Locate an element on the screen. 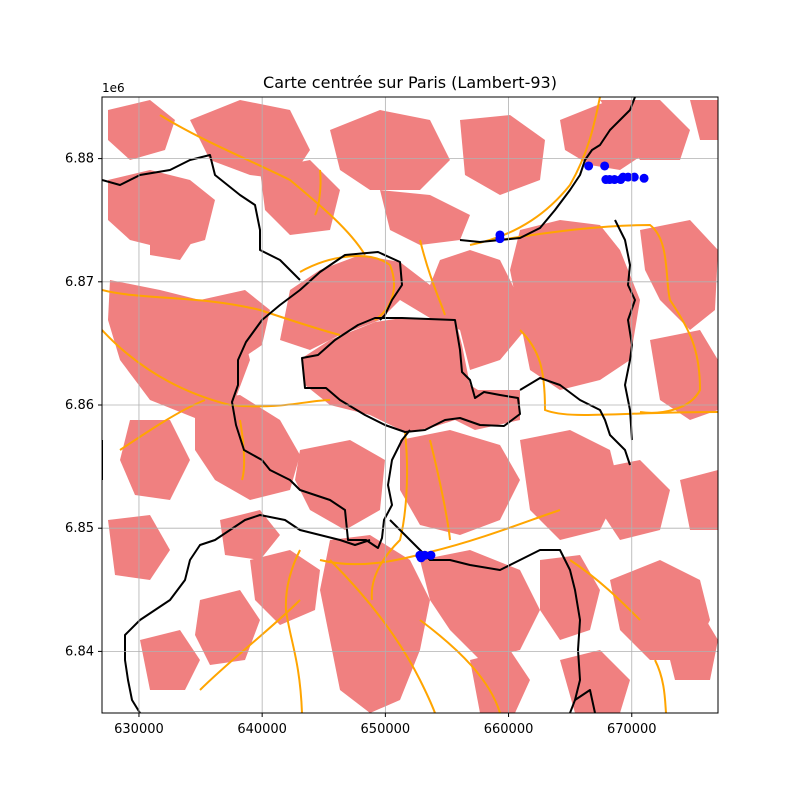 This screenshot has width=800, height=804. y-tick-label: 6.87 is located at coordinates (79, 282).